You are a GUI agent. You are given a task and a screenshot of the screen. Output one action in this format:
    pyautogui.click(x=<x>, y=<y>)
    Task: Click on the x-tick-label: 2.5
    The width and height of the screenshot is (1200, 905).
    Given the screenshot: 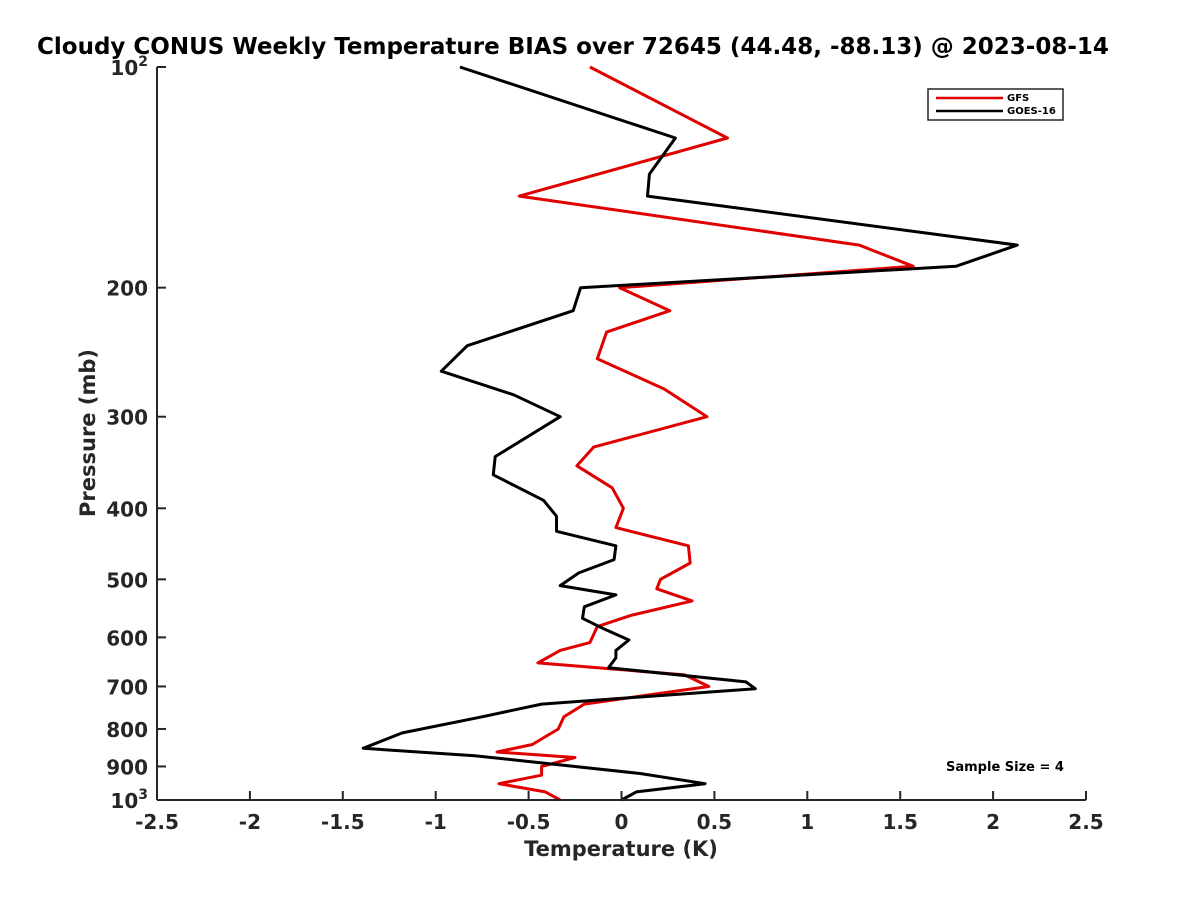 What is the action you would take?
    pyautogui.click(x=1085, y=822)
    